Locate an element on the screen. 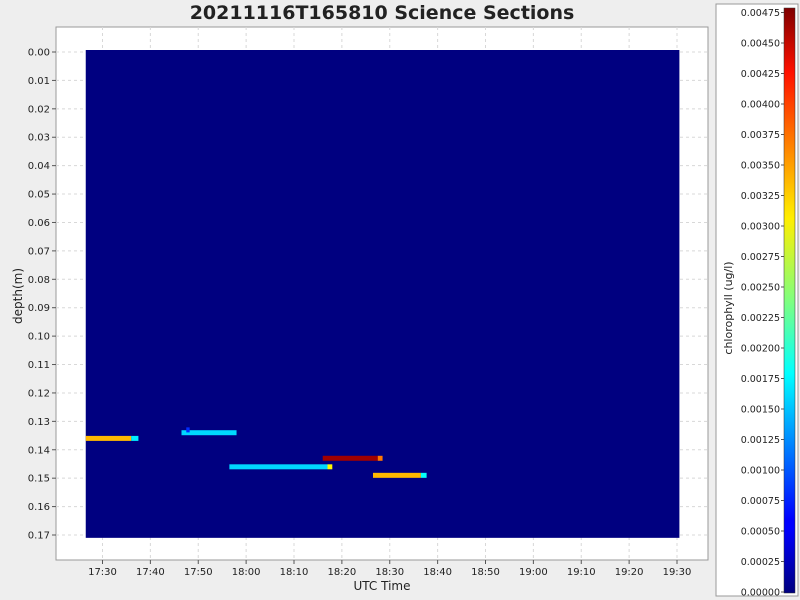 This screenshot has width=800, height=600. colorbar-gradient is located at coordinates (789, 300).